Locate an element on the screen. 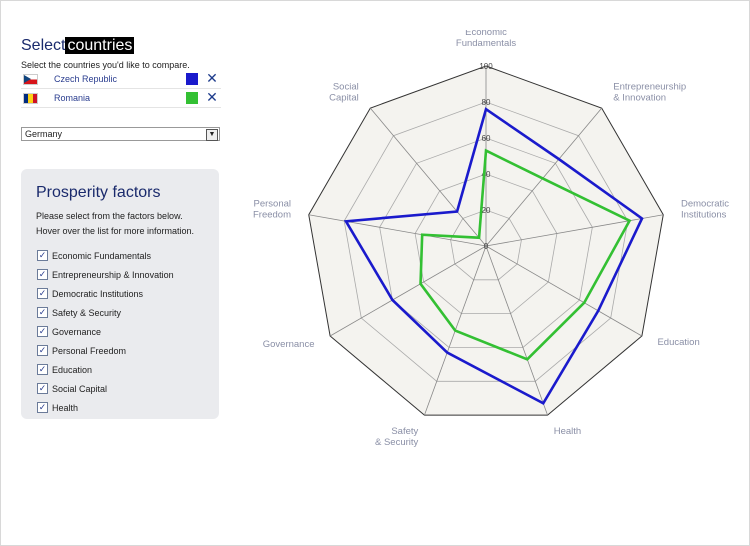 This screenshot has width=750, height=546. romania-flag-icon is located at coordinates (30, 98).